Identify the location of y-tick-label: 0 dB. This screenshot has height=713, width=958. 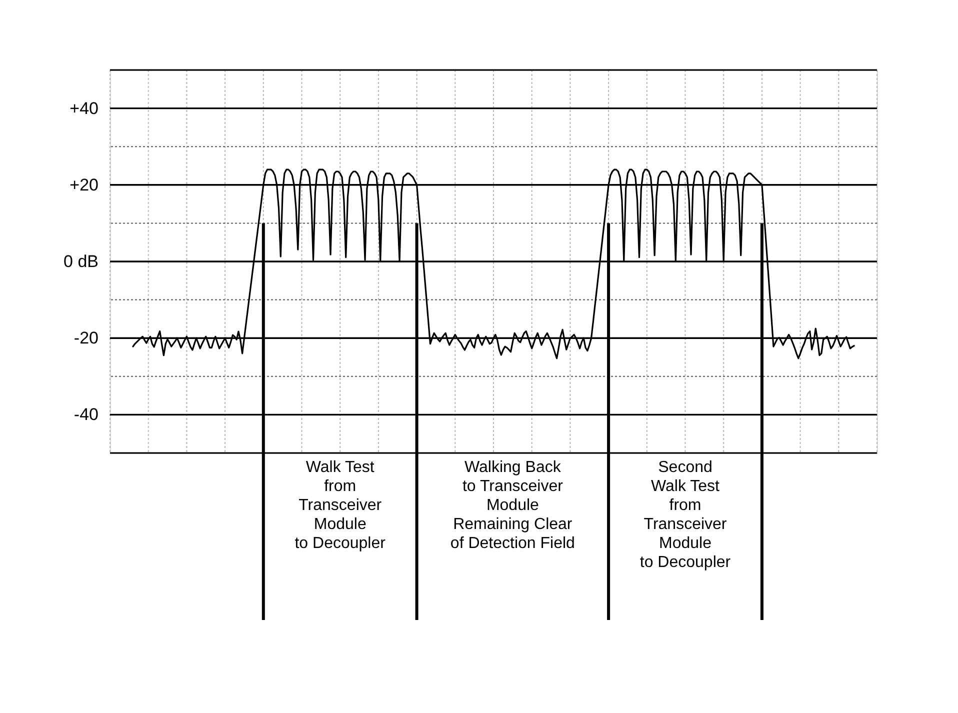
(81, 261).